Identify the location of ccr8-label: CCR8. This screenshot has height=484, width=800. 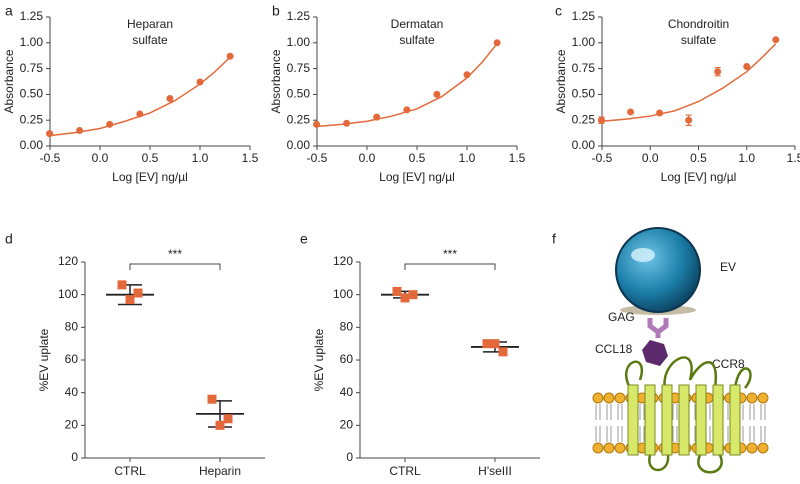
(728, 364).